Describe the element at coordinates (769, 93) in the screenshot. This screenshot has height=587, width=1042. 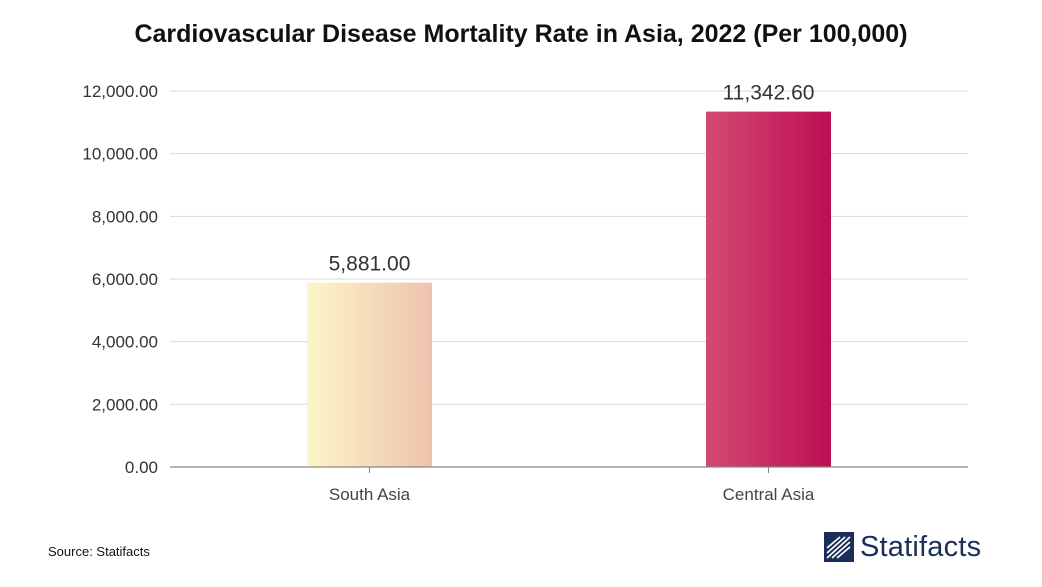
I see `bar-value-label: 11,342.60` at that location.